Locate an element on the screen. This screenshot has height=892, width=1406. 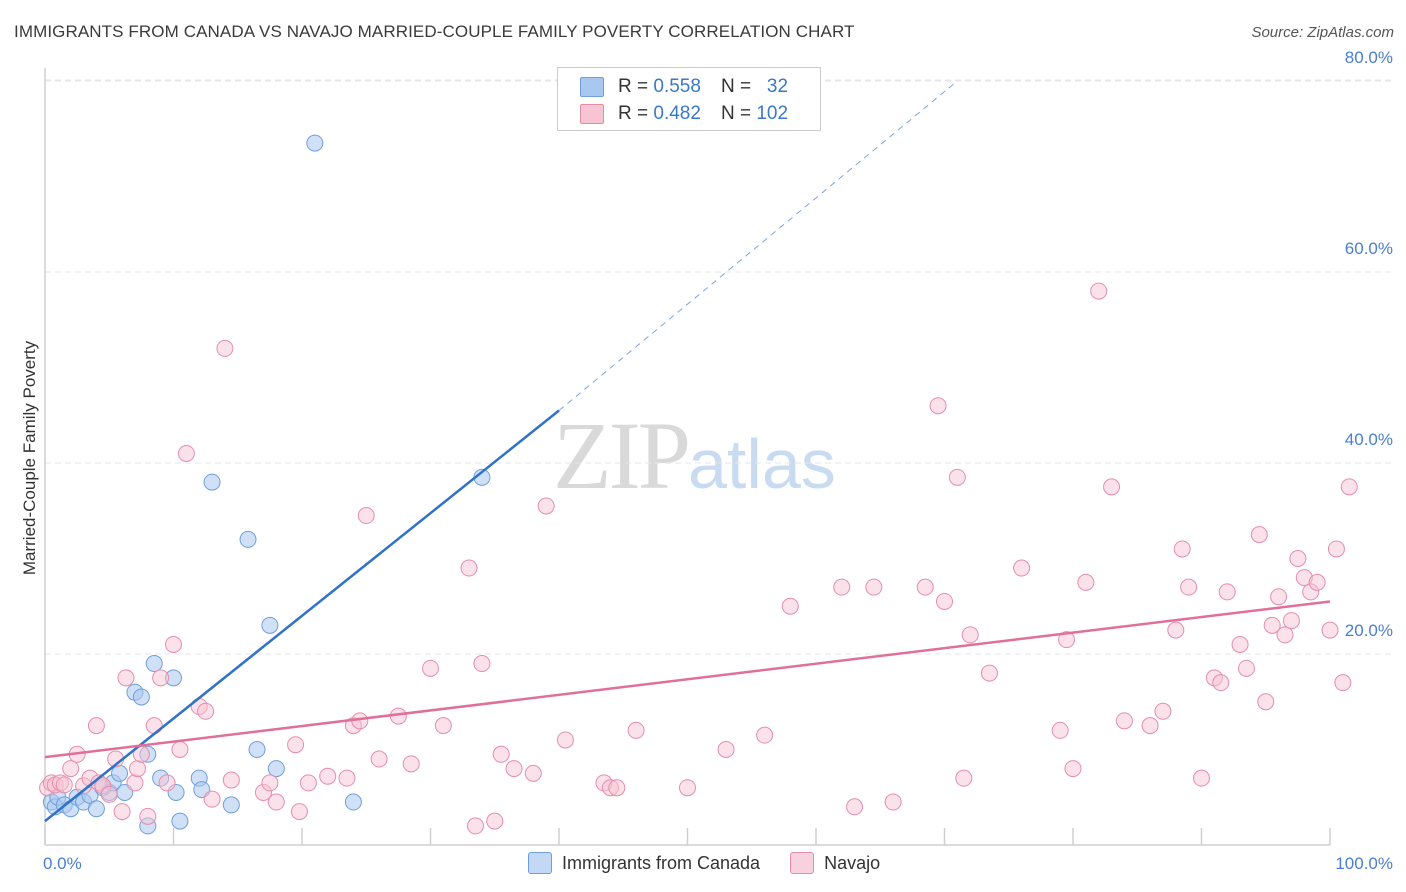
series-label-navajo: Navajo is located at coordinates (852, 862).